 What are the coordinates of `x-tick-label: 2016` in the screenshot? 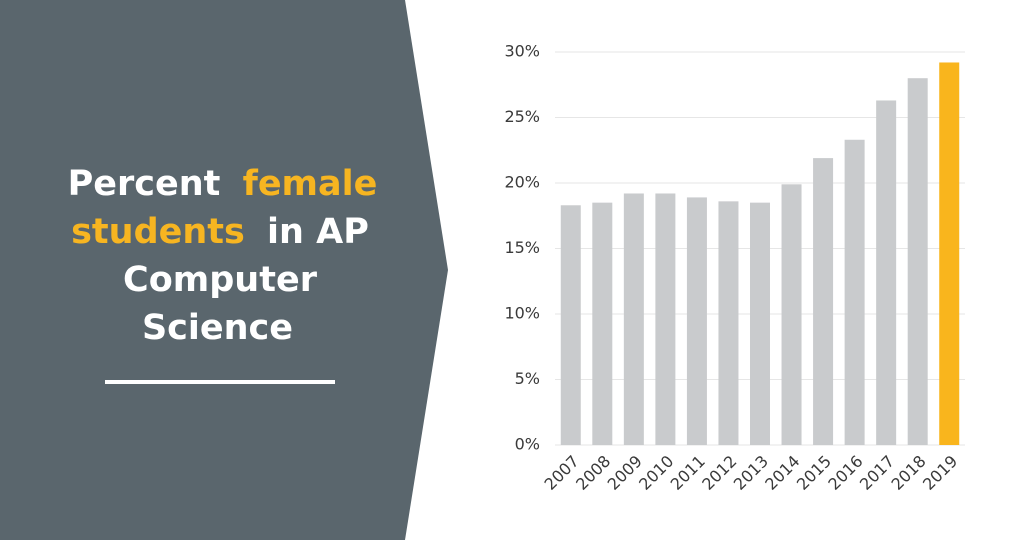 It's located at (845, 473).